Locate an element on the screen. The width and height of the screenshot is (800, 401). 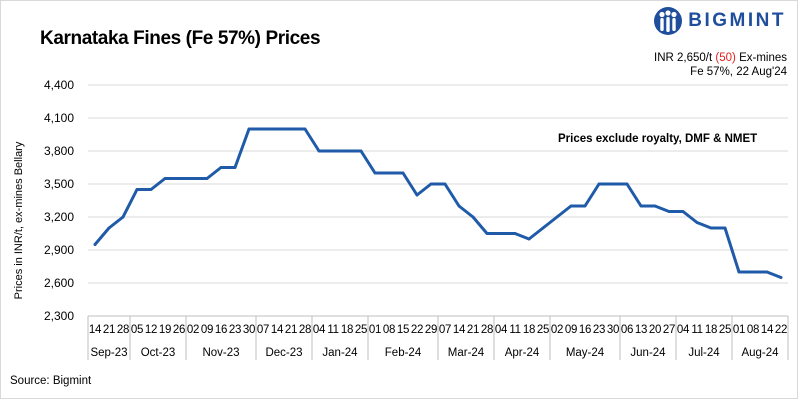
x-month-label: Jan-24 is located at coordinates (340, 353).